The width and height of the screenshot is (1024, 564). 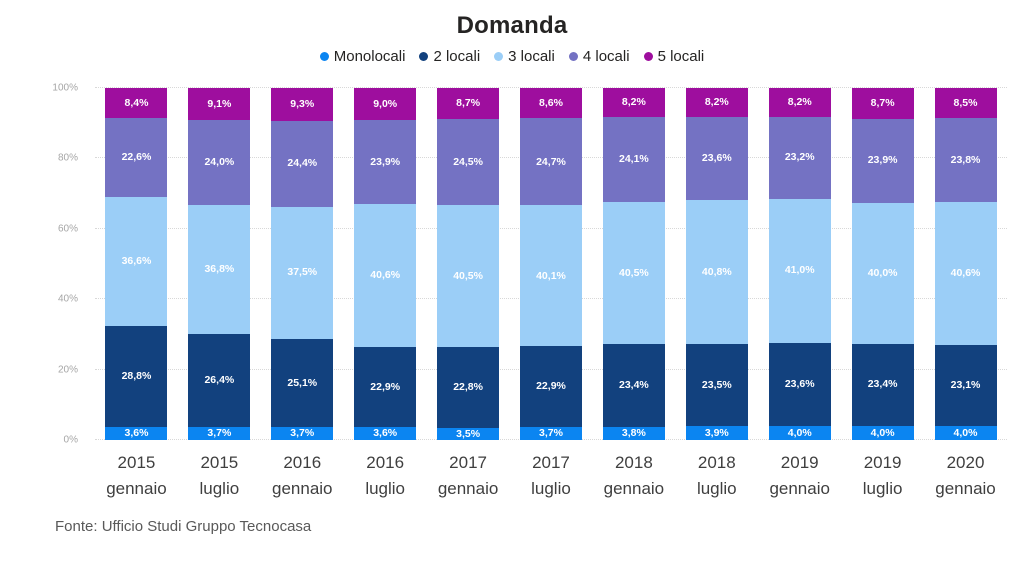 I want to click on segment-data-label: 40,5%, so click(x=468, y=275).